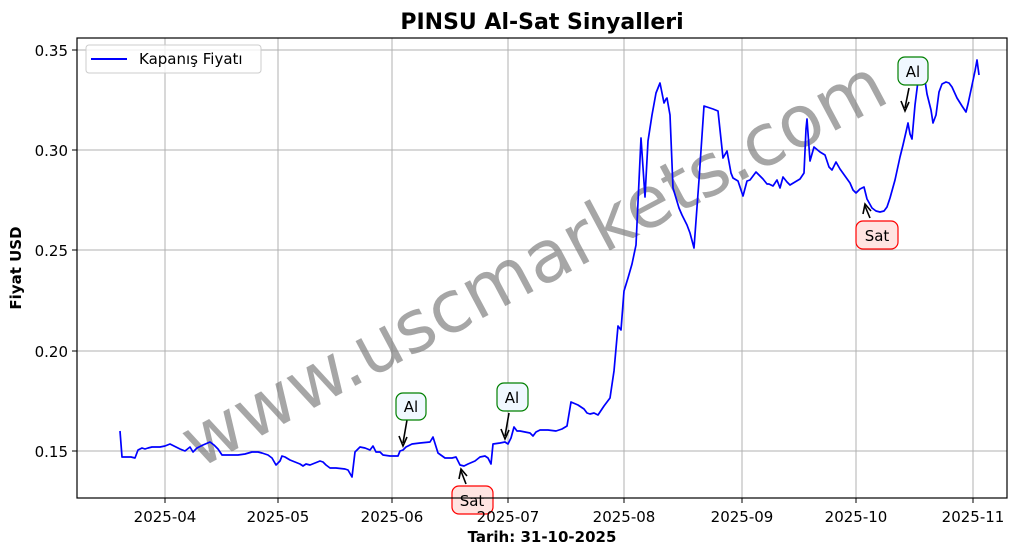 The height and width of the screenshot is (554, 1017). I want to click on chart-title: PINSU Al-Sat Sinyalleri, so click(541, 22).